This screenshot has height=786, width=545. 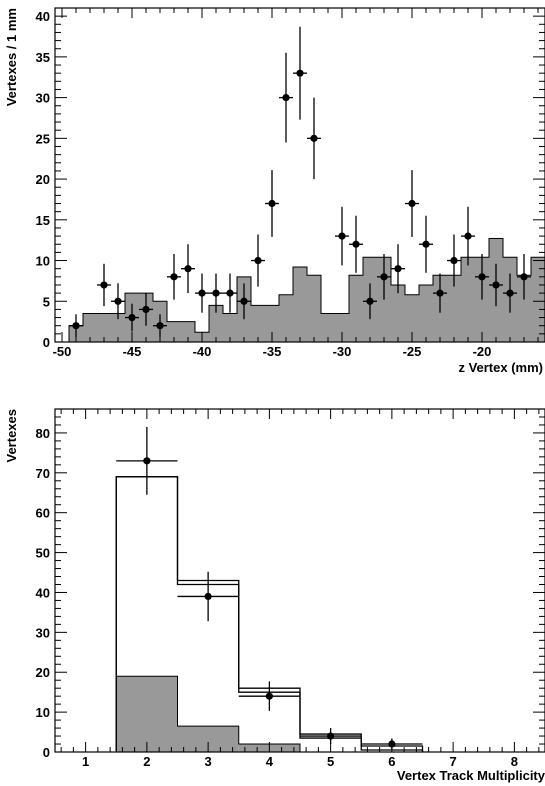 What do you see at coordinates (514, 761) in the screenshot?
I see `bottom-x-tick-label: 8` at bounding box center [514, 761].